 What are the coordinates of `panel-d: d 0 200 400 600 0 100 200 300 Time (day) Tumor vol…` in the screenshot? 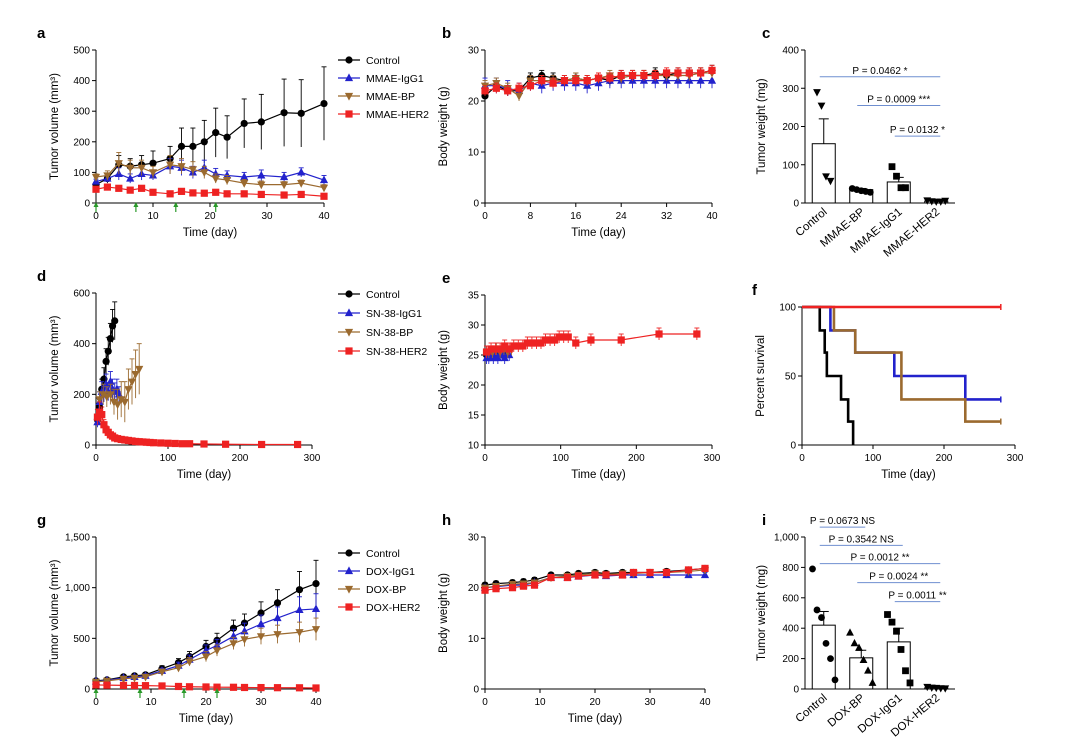 It's located at (232, 374).